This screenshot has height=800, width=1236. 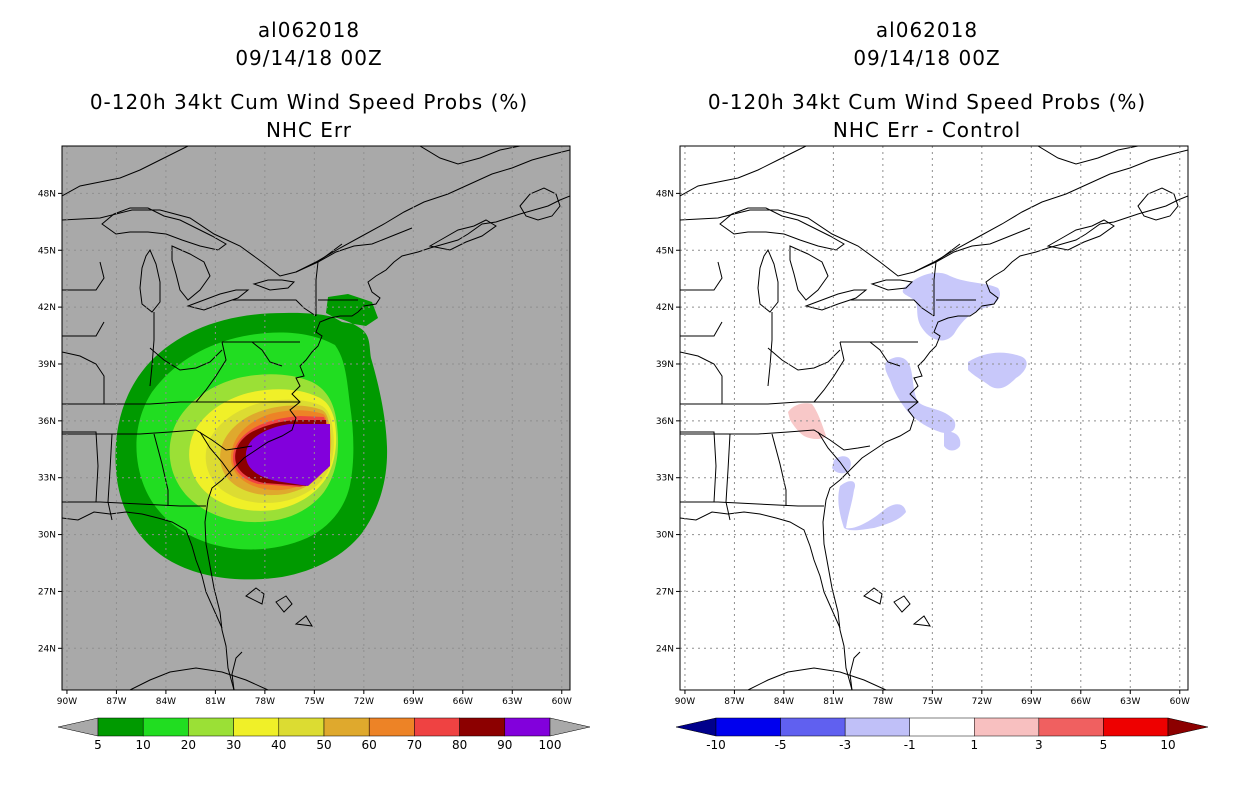 I want to click on colorbar-low-arrow, so click(x=78, y=727).